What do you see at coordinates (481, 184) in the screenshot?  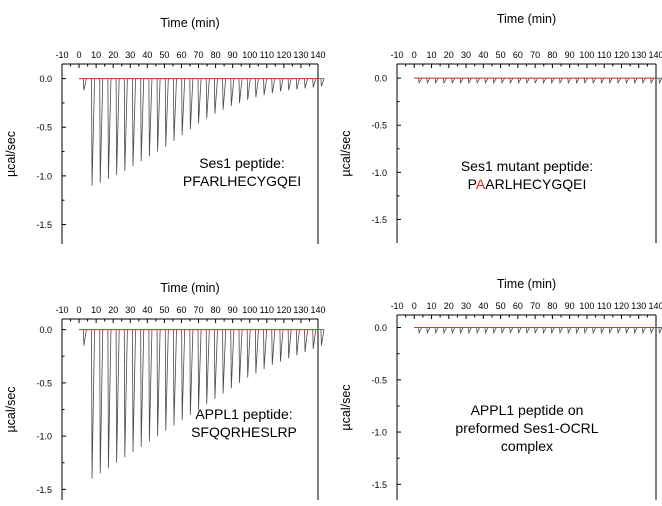 I see `mutated-residue: A` at bounding box center [481, 184].